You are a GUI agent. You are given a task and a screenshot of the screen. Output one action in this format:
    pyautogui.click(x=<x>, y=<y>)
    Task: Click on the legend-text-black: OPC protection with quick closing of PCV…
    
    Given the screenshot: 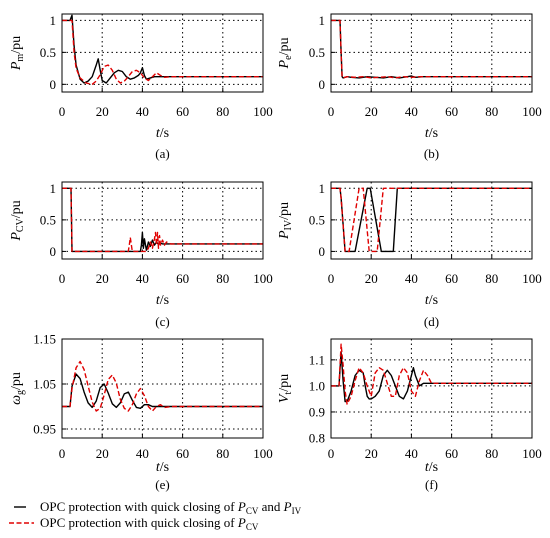 What is the action you would take?
    pyautogui.click(x=171, y=507)
    